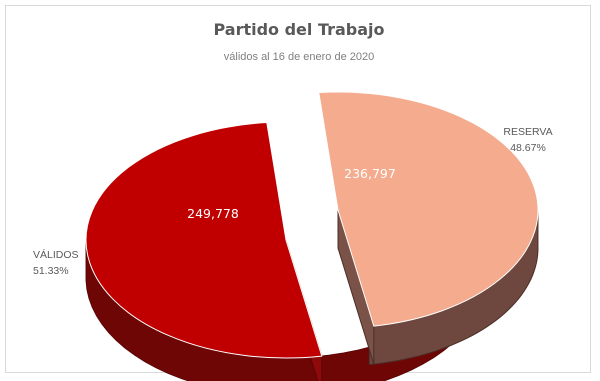  What do you see at coordinates (56, 254) in the screenshot?
I see `category-label-validos: VÁLIDOS` at bounding box center [56, 254].